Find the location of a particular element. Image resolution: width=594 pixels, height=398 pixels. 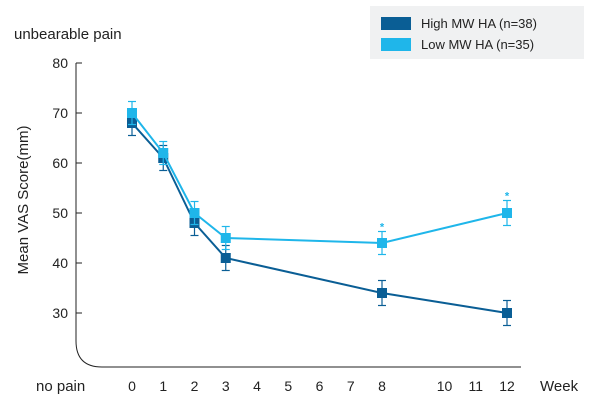

x-tick-label: 7 is located at coordinates (351, 386).